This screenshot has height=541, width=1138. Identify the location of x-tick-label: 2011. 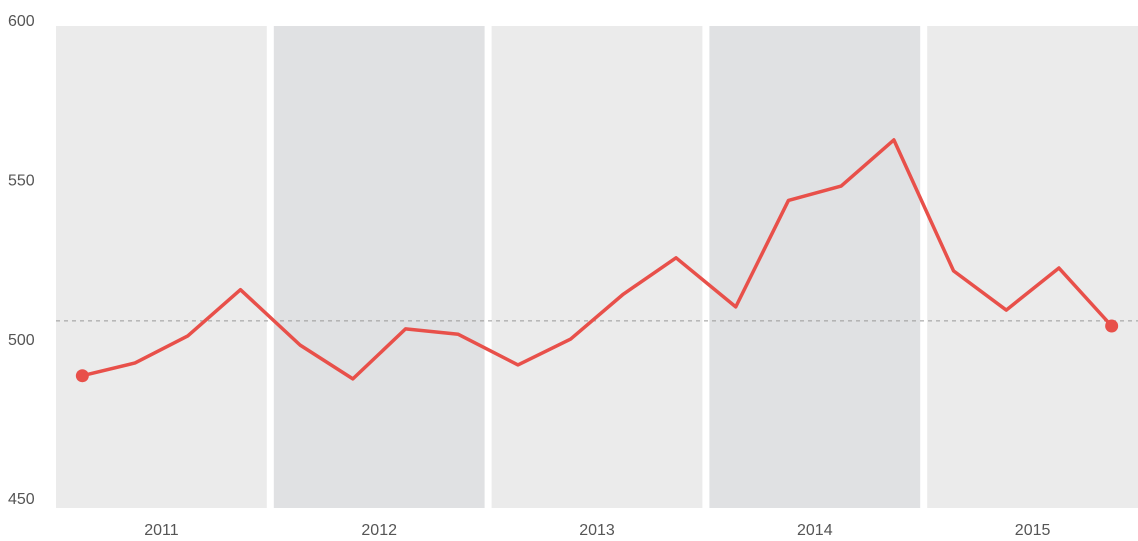
(161, 530).